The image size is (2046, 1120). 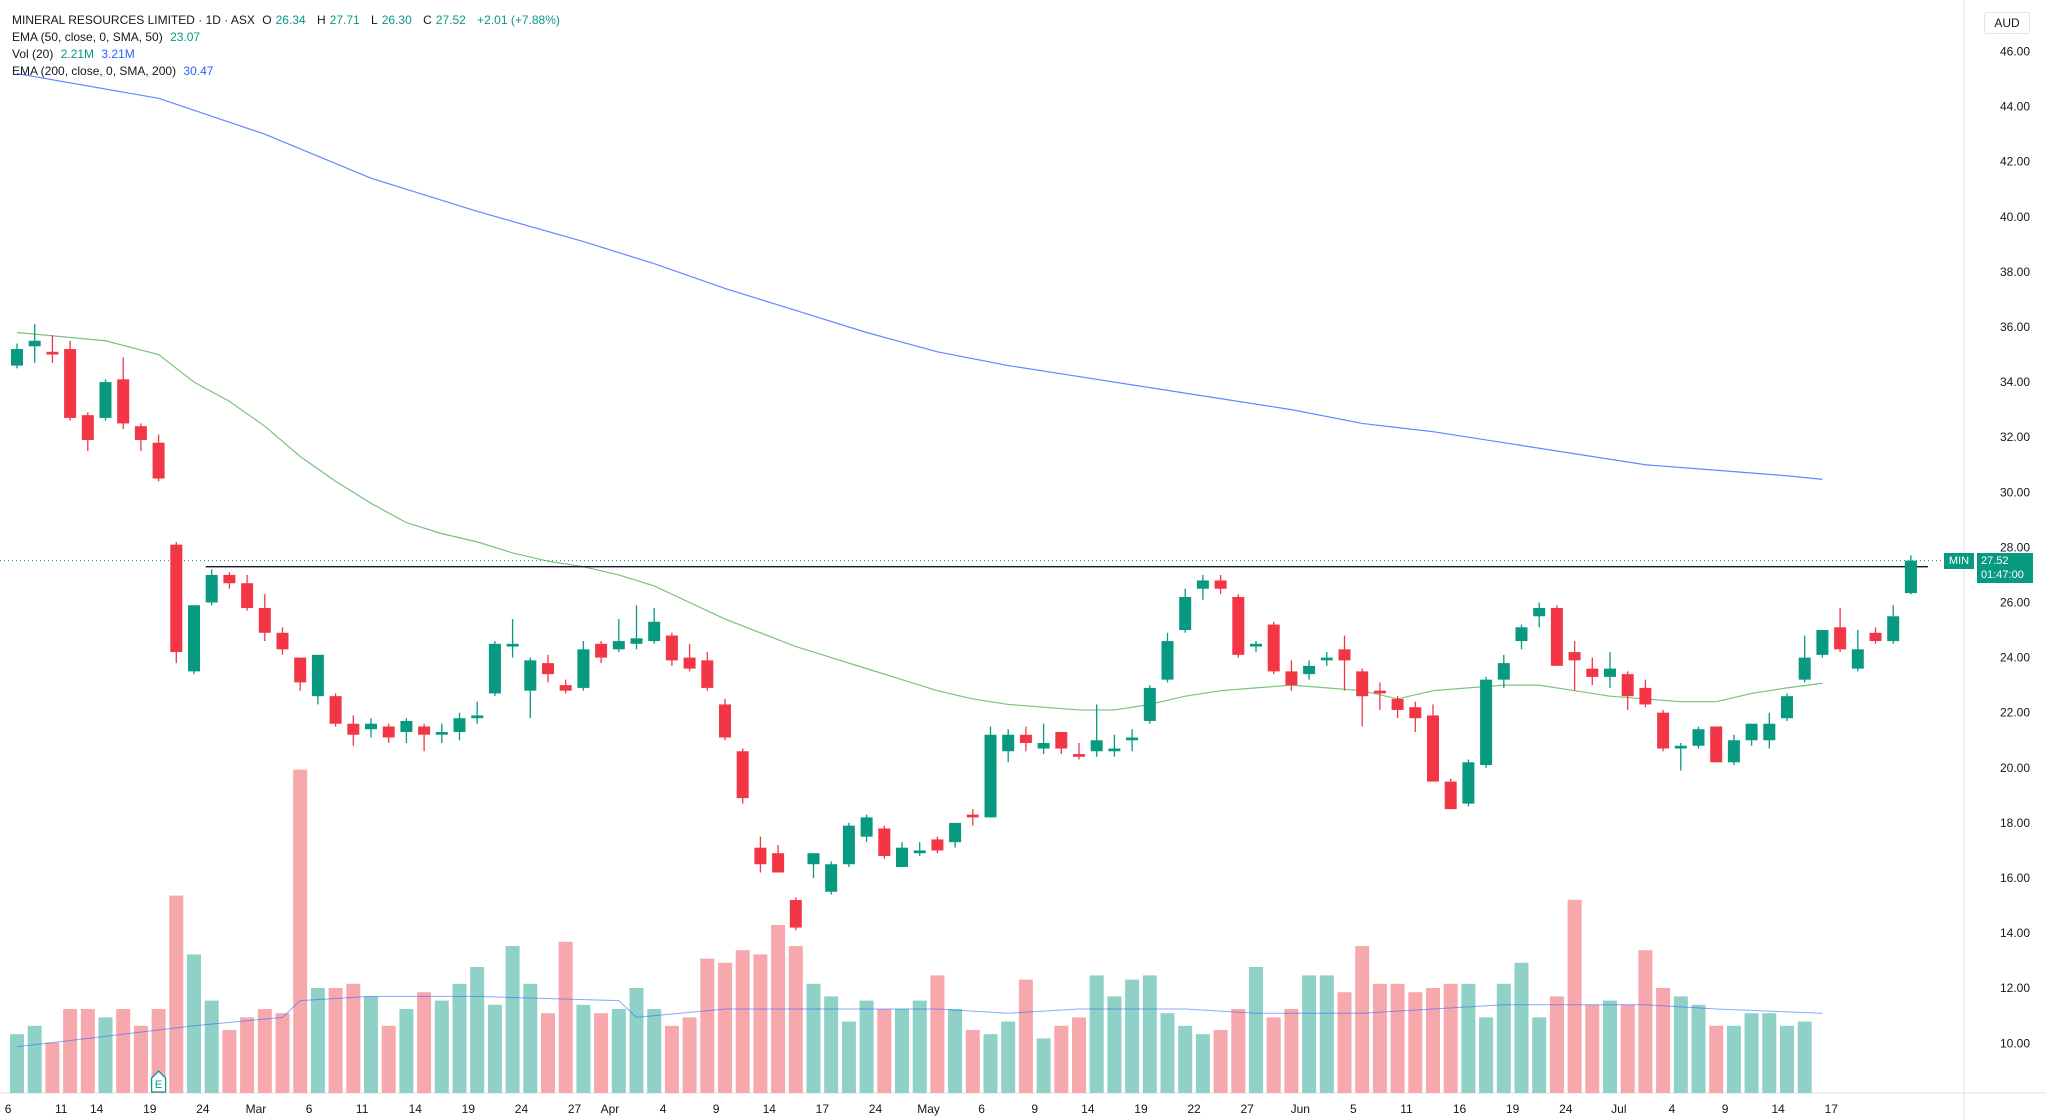 What do you see at coordinates (1460, 1109) in the screenshot?
I see `date-tick-label: 16` at bounding box center [1460, 1109].